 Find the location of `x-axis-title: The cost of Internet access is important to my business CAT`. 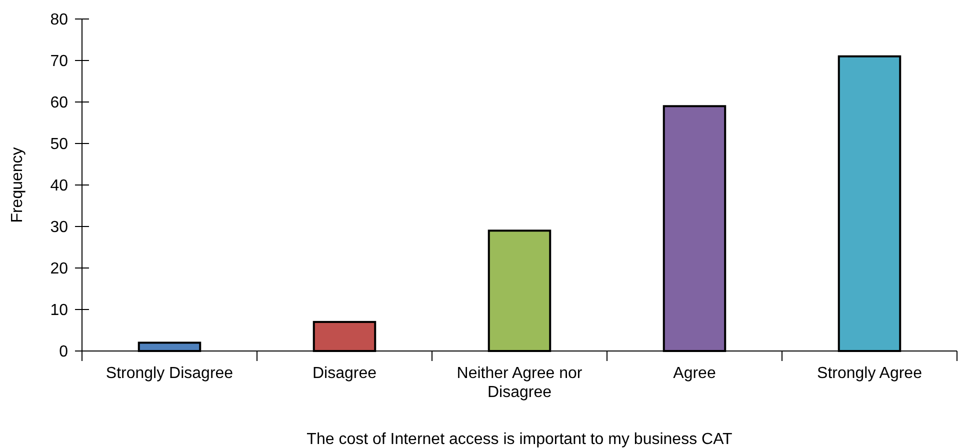

x-axis-title: The cost of Internet access is important to my business CAT is located at coordinates (519, 439).